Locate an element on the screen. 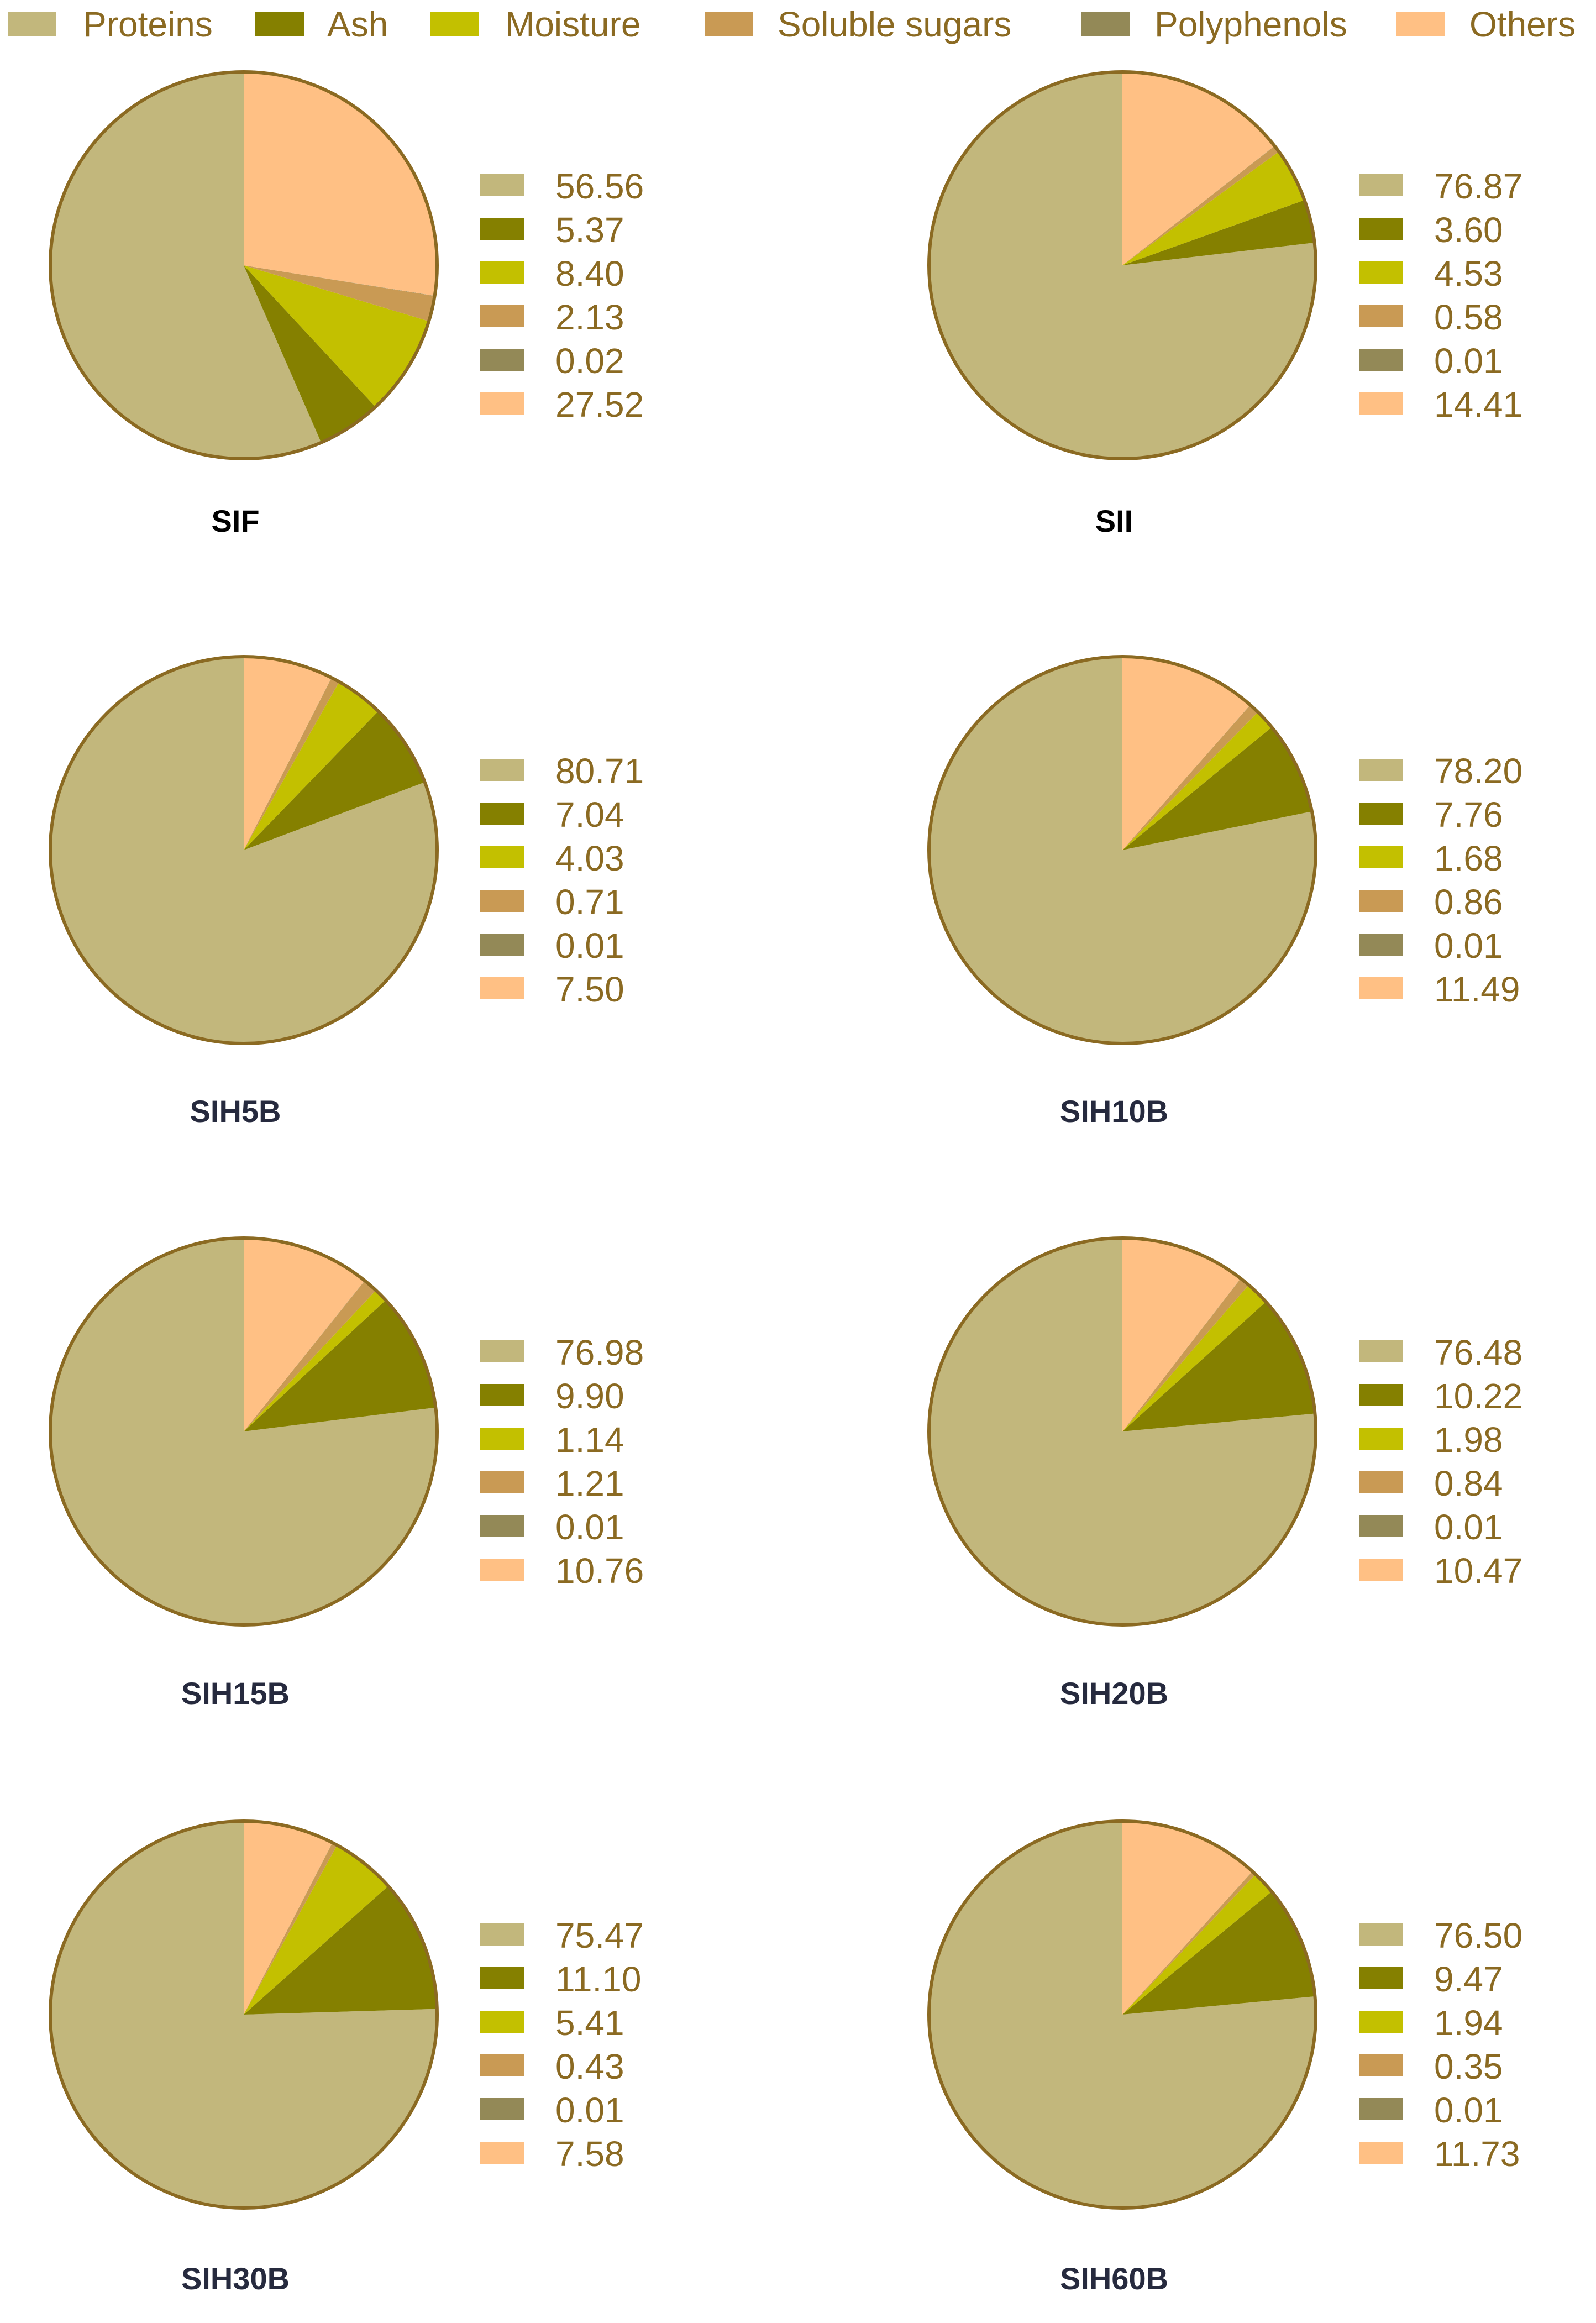  pie-sih30b is located at coordinates (244, 2014).